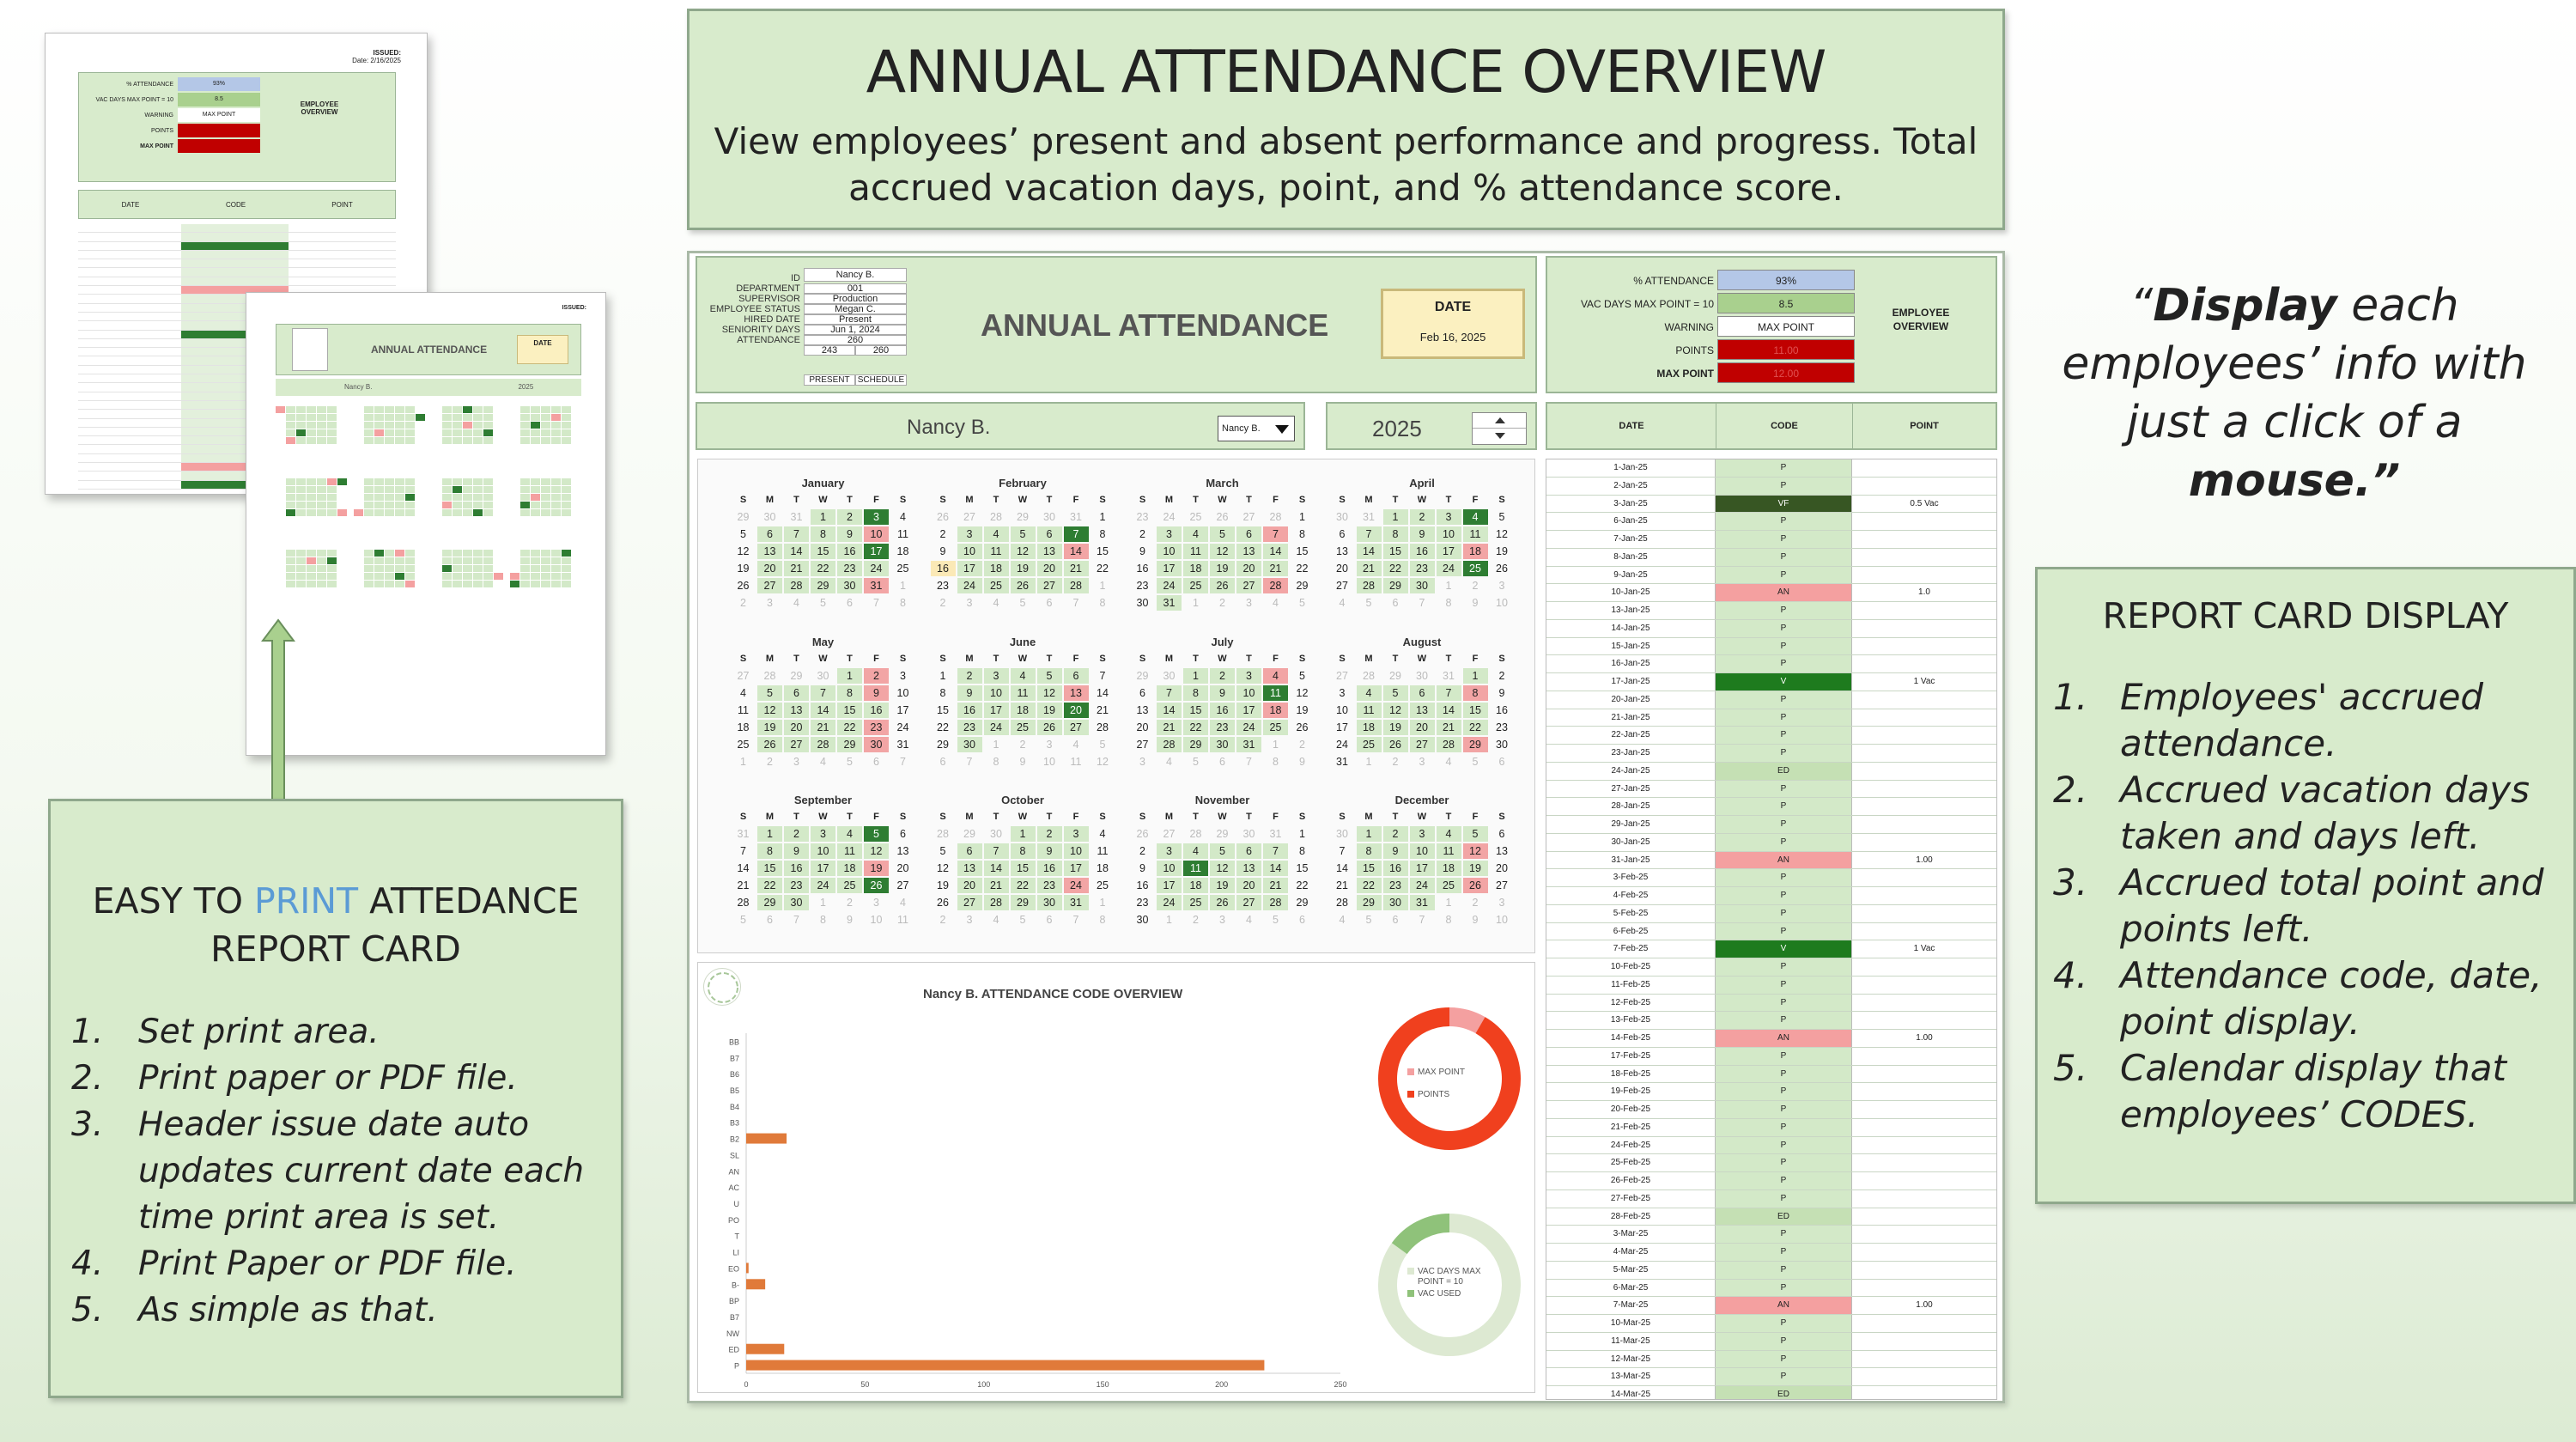 This screenshot has height=1442, width=2576. Describe the element at coordinates (1771, 1092) in the screenshot. I see `table-row: 19-Feb-25 P` at that location.